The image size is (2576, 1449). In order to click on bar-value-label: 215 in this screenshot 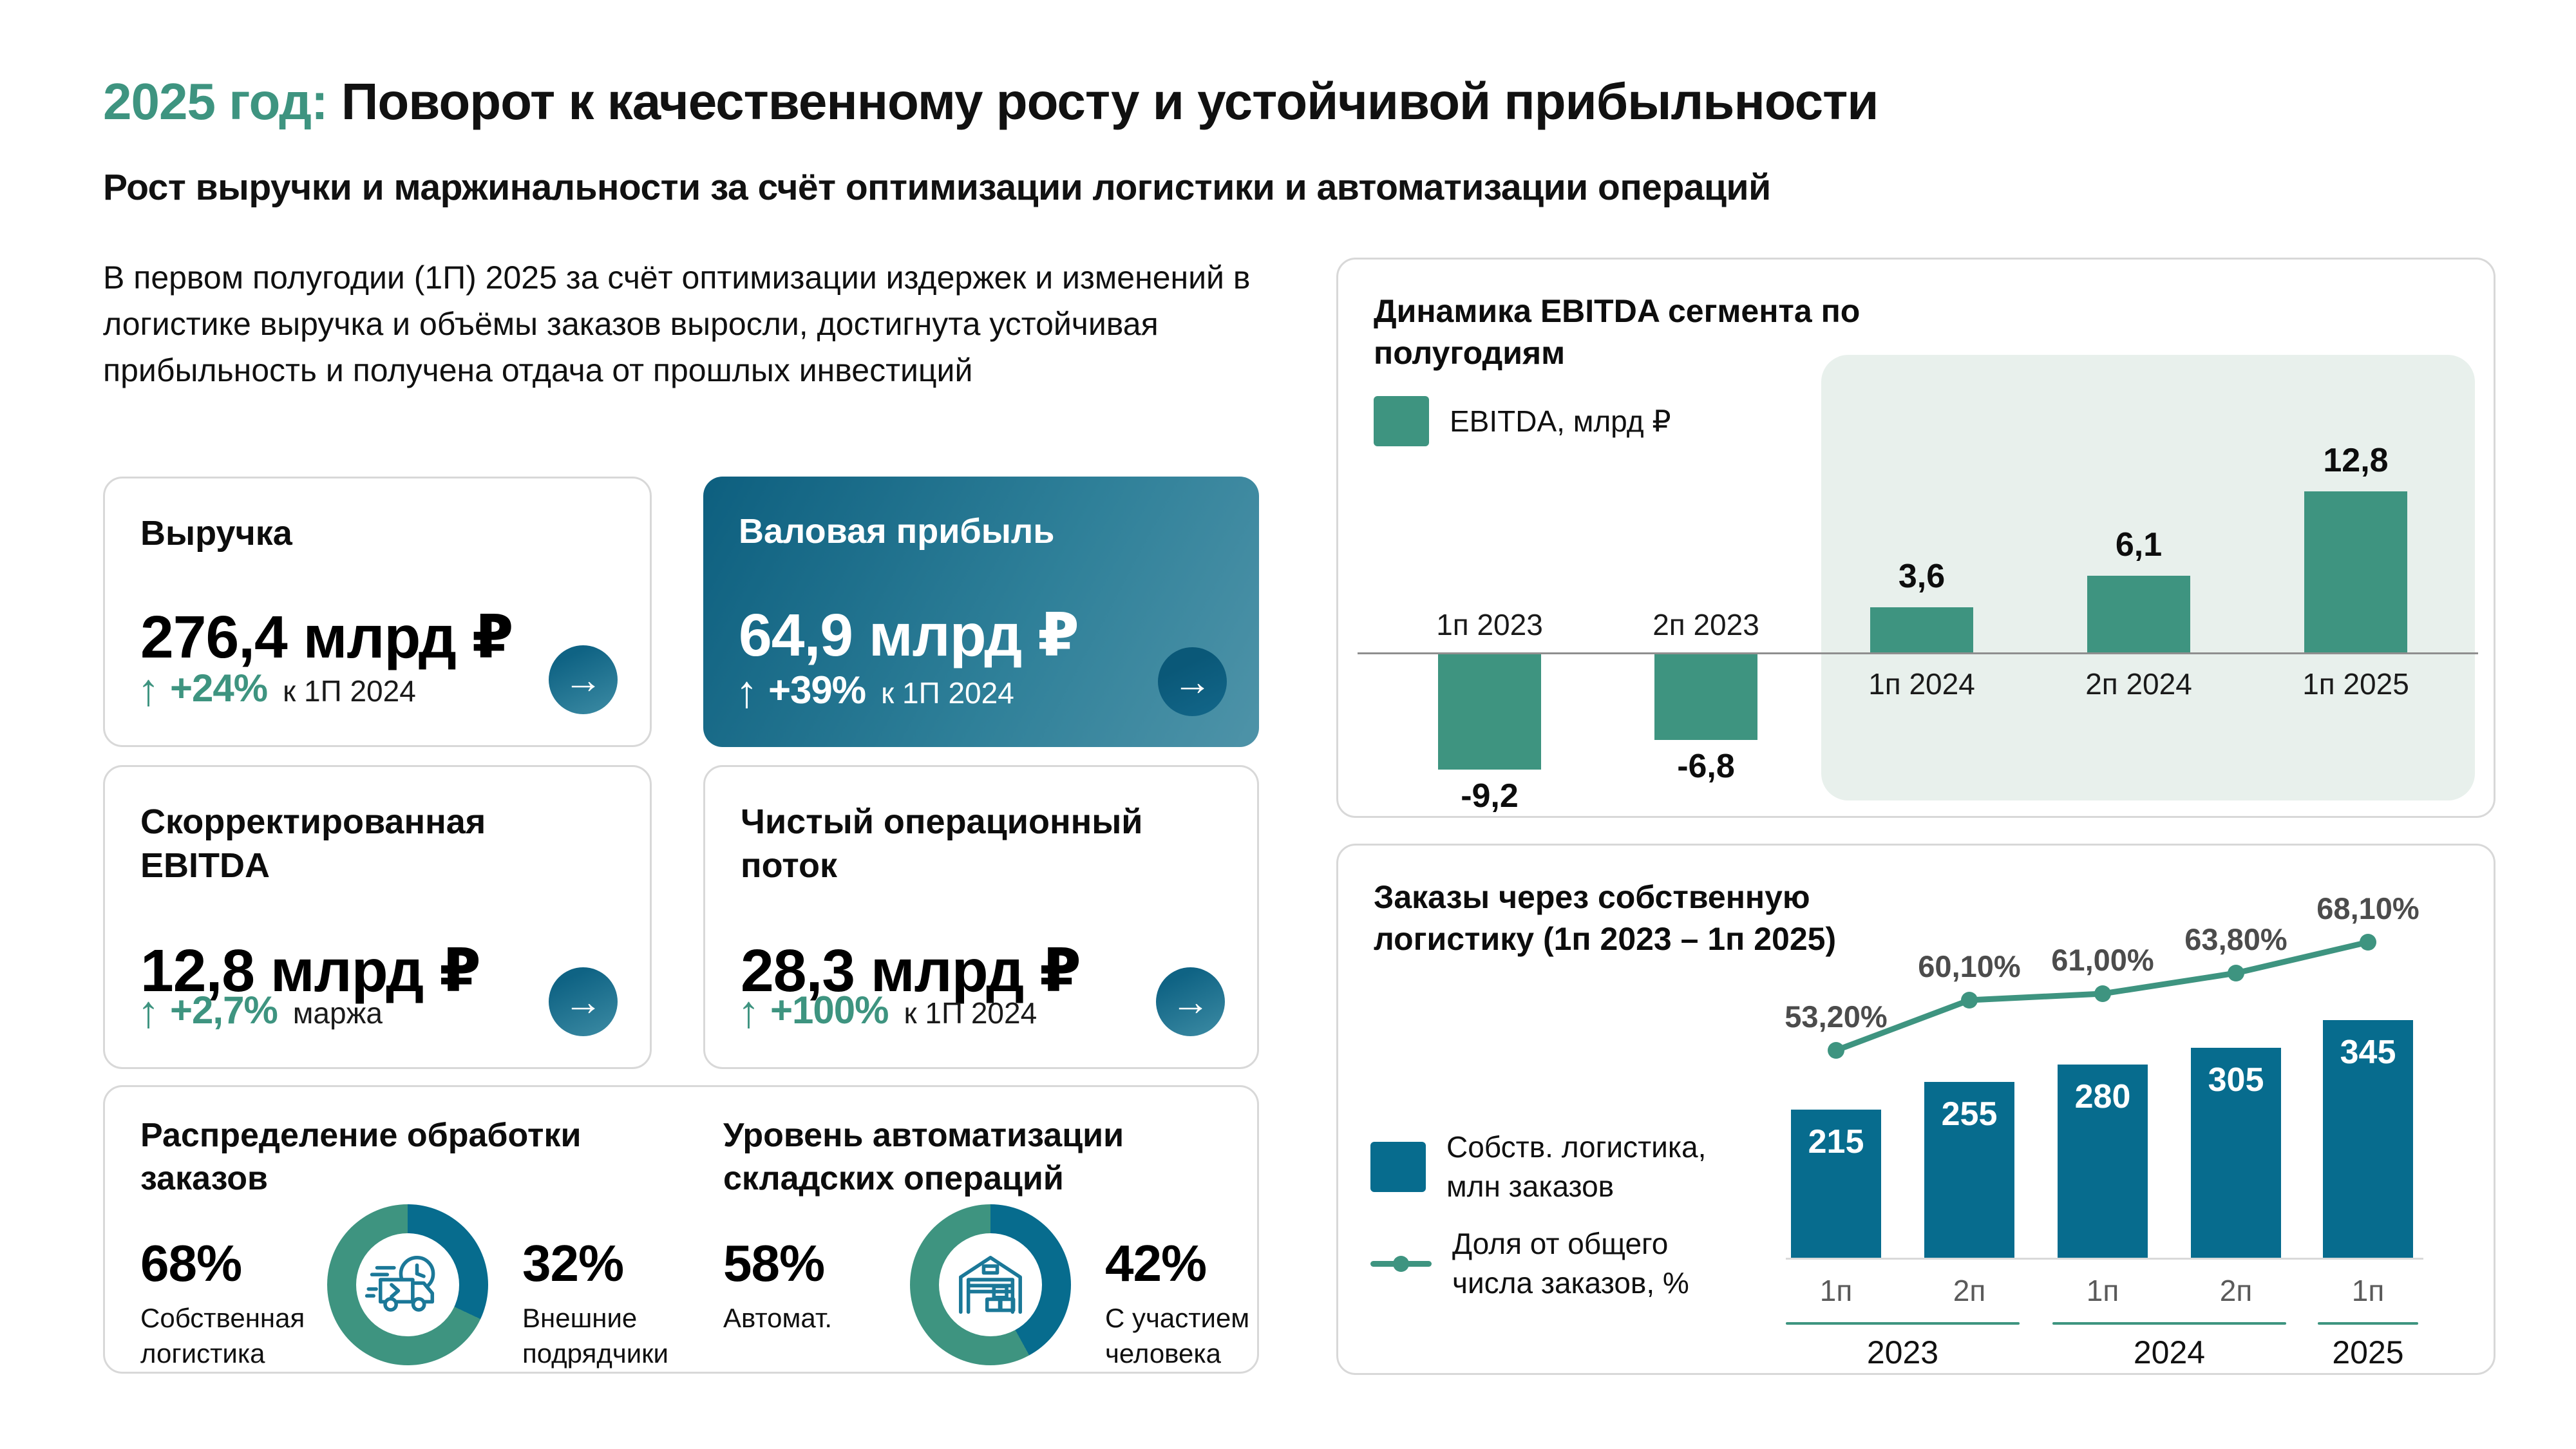, I will do `click(1836, 1141)`.